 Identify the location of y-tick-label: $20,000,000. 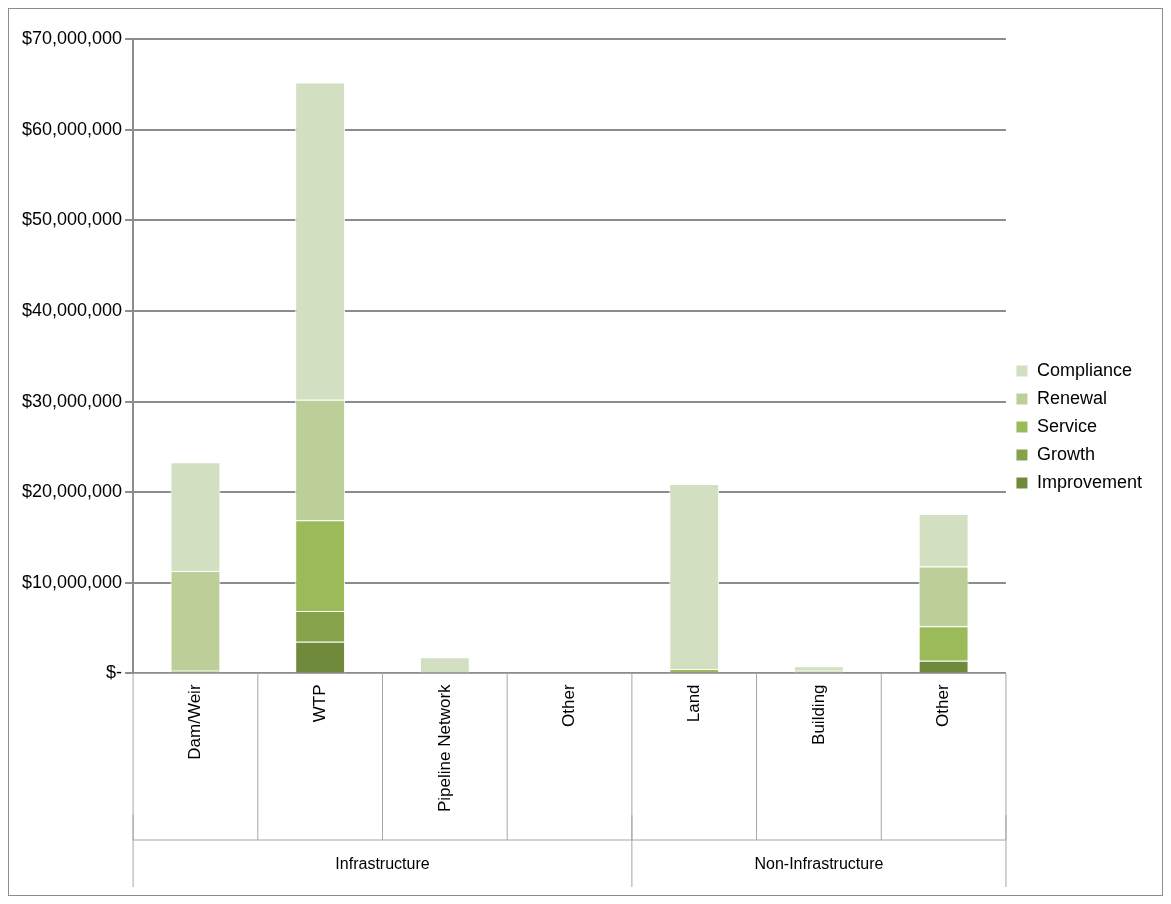
(72, 491).